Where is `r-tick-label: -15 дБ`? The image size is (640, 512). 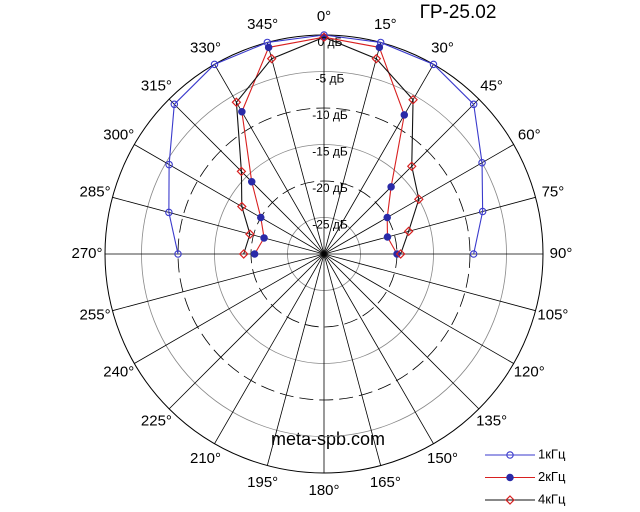 r-tick-label: -15 дБ is located at coordinates (330, 152).